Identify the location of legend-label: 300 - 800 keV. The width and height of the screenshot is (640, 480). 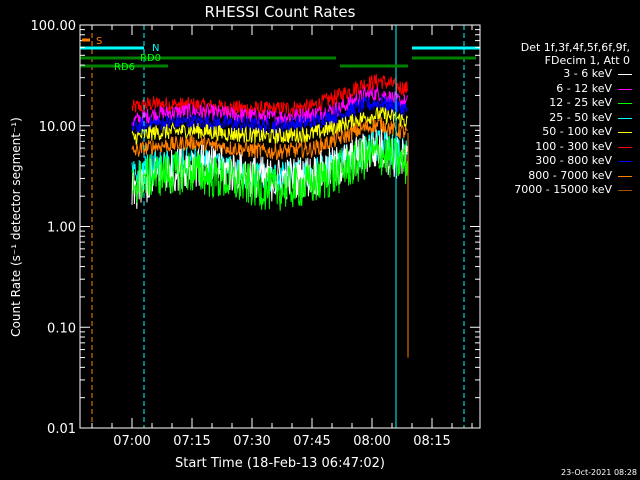
(573, 160).